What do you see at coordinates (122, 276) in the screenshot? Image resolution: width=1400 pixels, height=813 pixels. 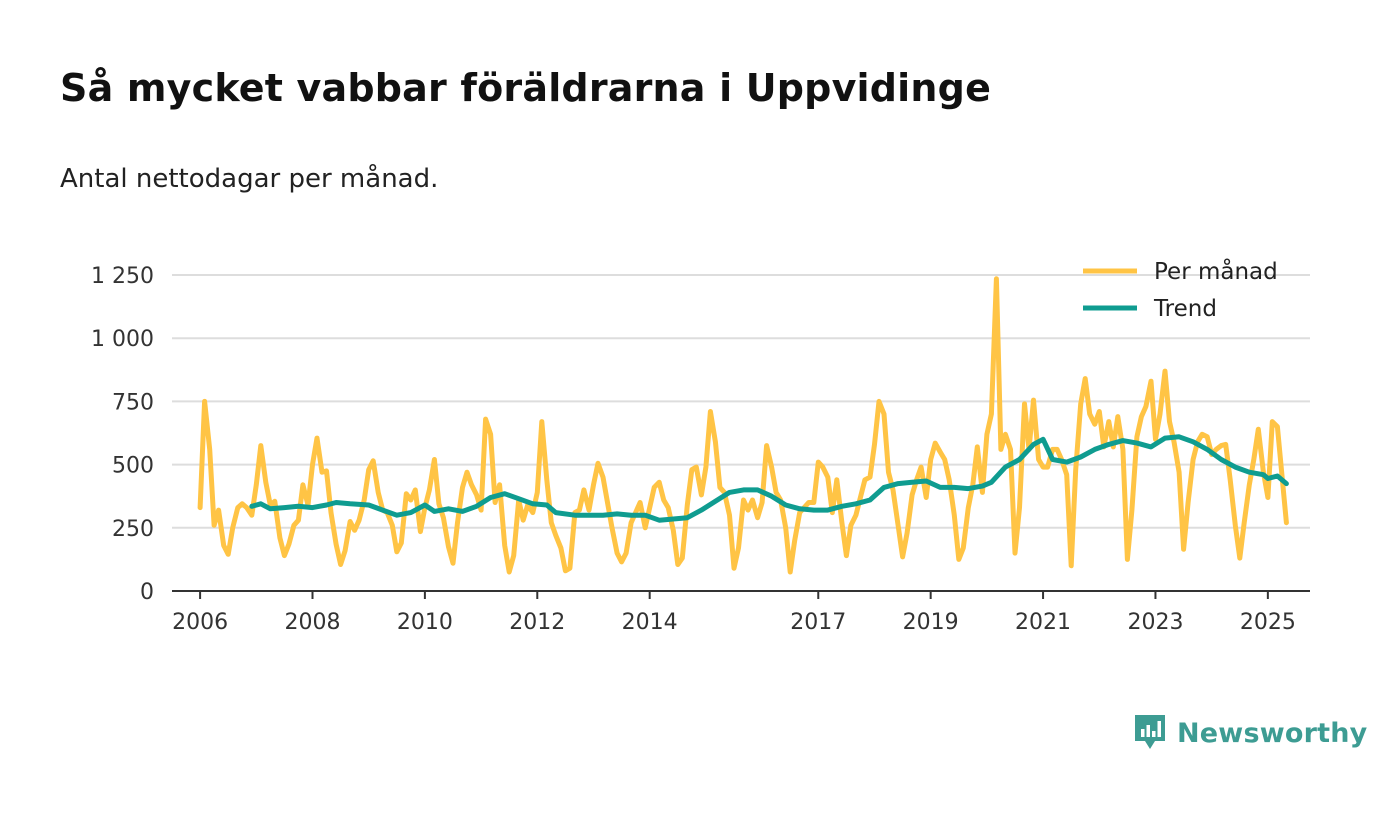 I see `y-tick-label: 1 250` at bounding box center [122, 276].